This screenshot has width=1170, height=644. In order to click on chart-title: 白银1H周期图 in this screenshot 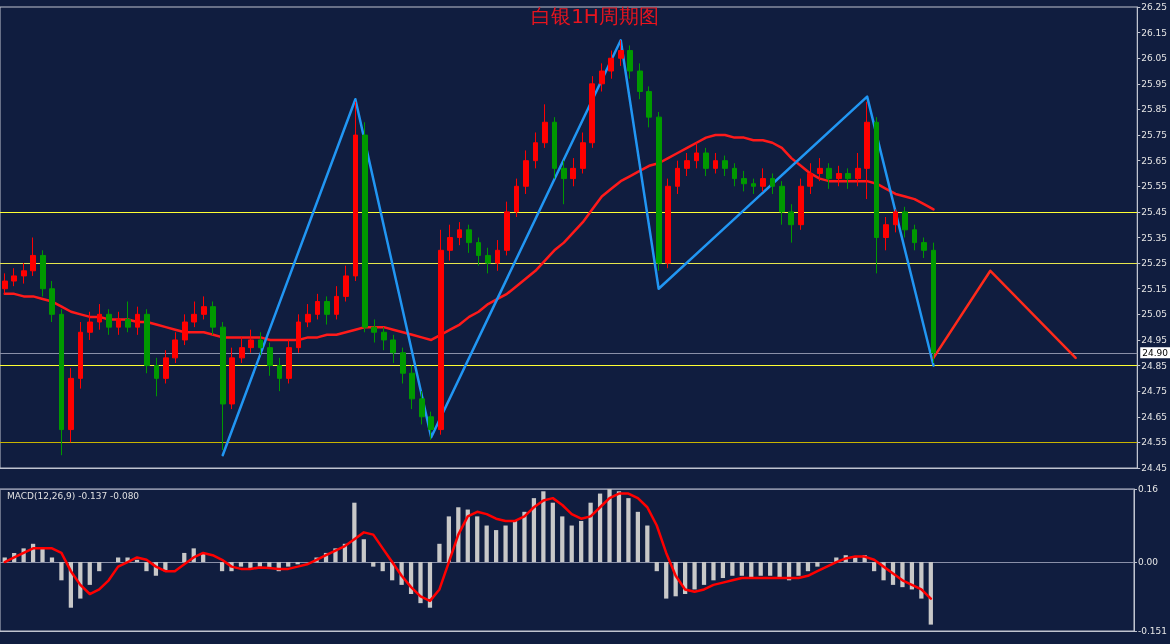, I will do `click(595, 16)`.